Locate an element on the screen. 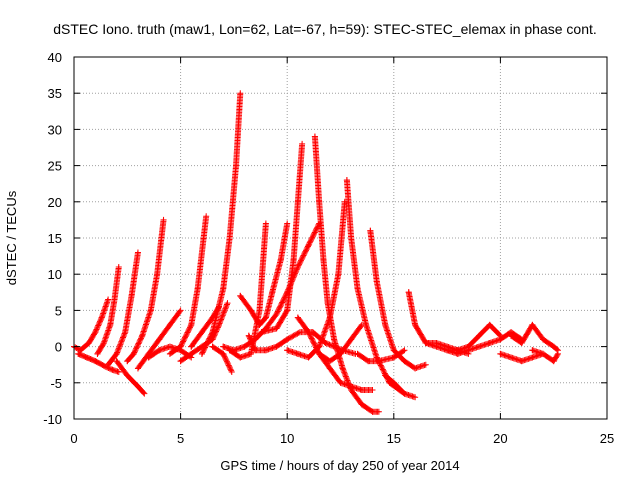  y-tick-label: 10 is located at coordinates (55, 274).